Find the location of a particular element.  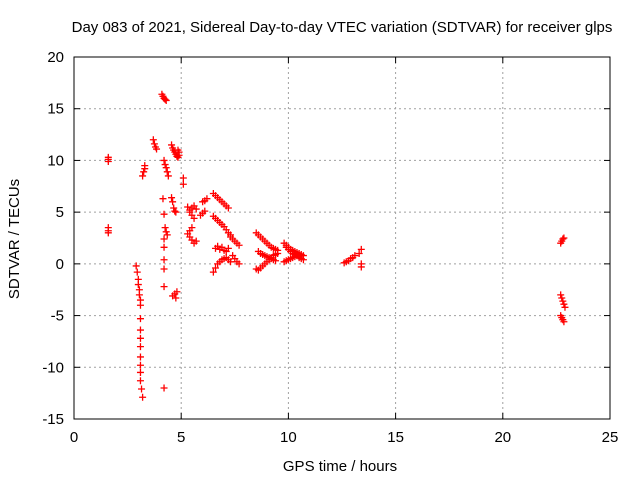

y-tick-label: -10 is located at coordinates (53, 367).